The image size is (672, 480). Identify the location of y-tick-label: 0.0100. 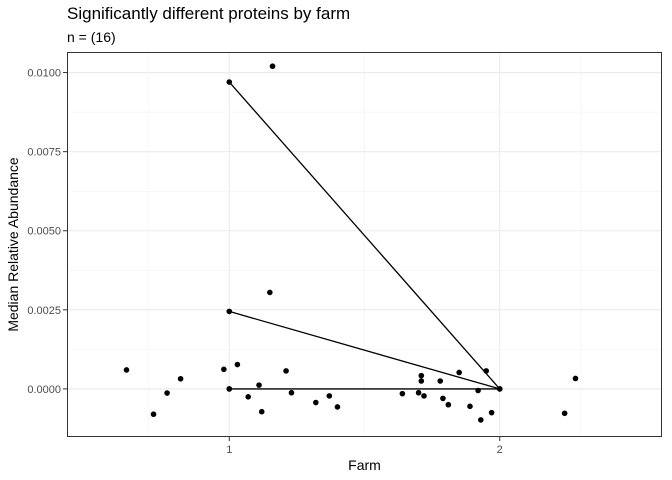
(44, 74).